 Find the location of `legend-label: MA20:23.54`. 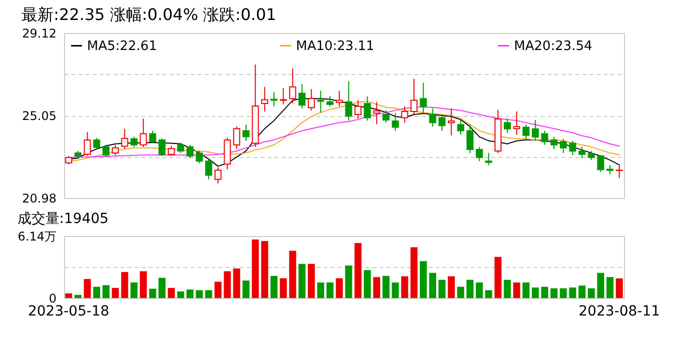

legend-label: MA20:23.54 is located at coordinates (553, 46).